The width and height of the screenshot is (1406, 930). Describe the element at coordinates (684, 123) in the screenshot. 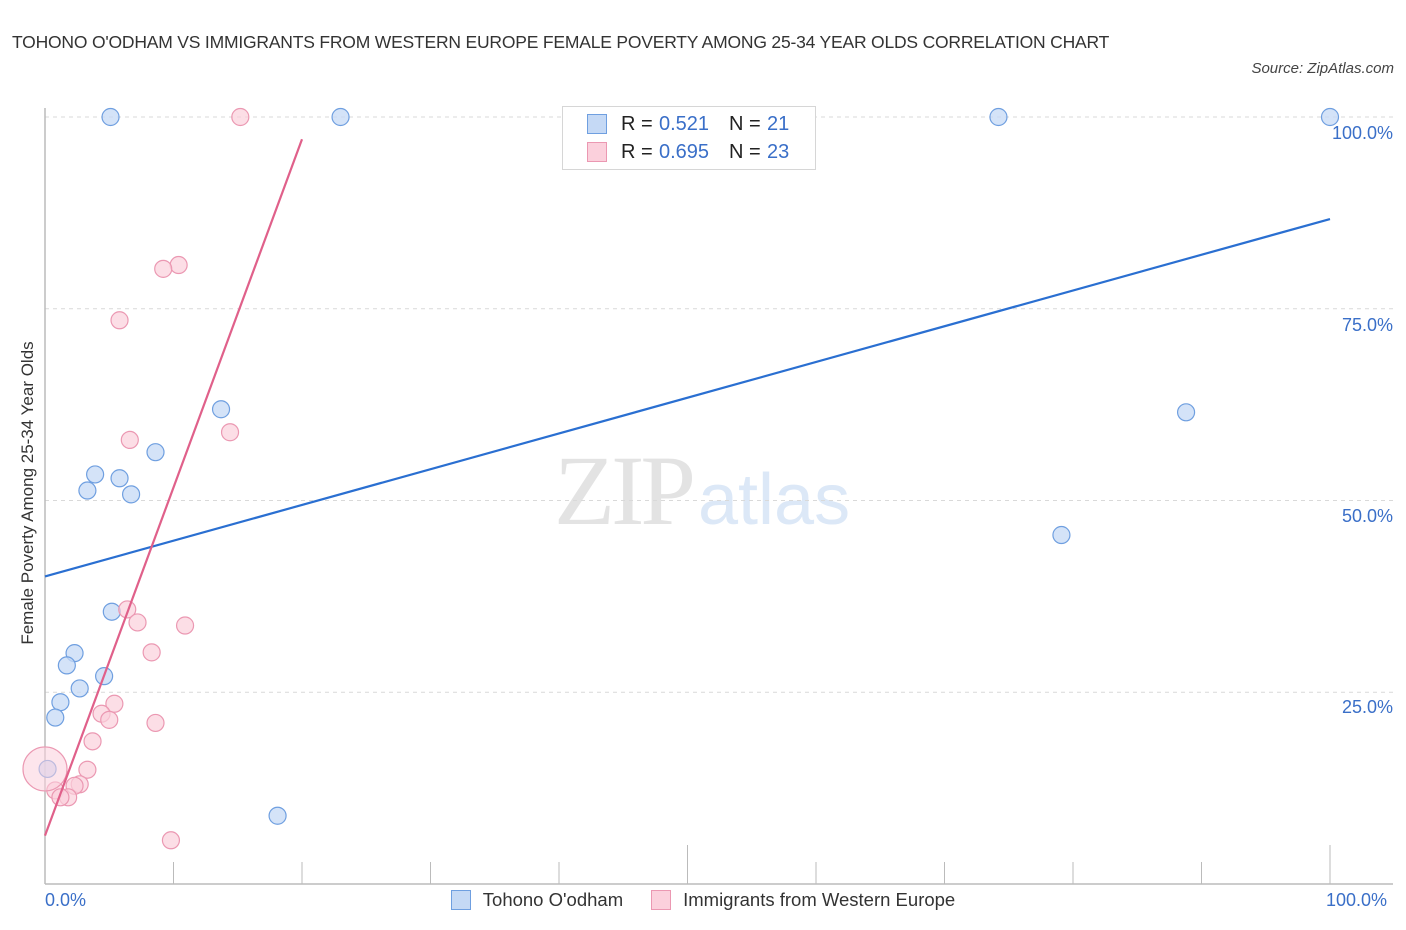

I see `r-value: 0.521` at that location.